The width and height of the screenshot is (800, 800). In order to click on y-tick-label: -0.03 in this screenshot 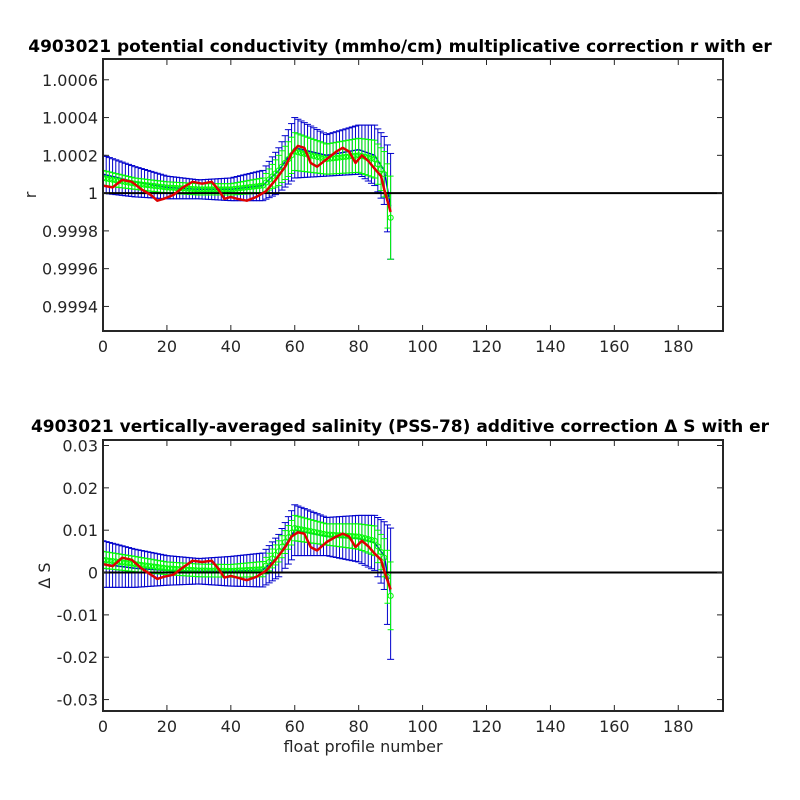, I will do `click(77, 700)`.